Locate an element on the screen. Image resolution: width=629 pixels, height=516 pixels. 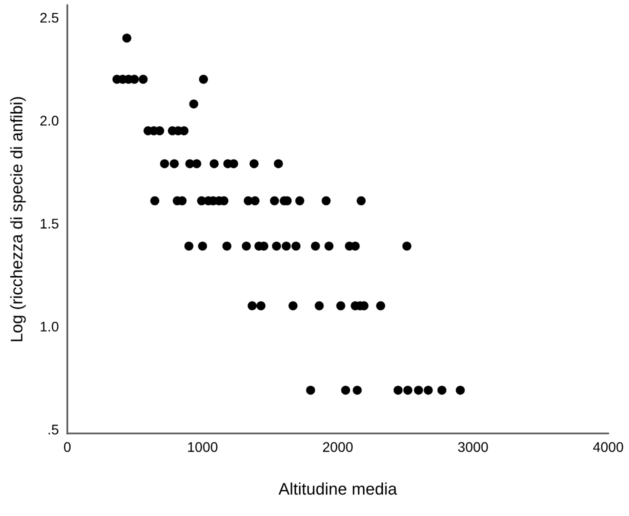
y-tick-label: 2.5 is located at coordinates (49, 17).